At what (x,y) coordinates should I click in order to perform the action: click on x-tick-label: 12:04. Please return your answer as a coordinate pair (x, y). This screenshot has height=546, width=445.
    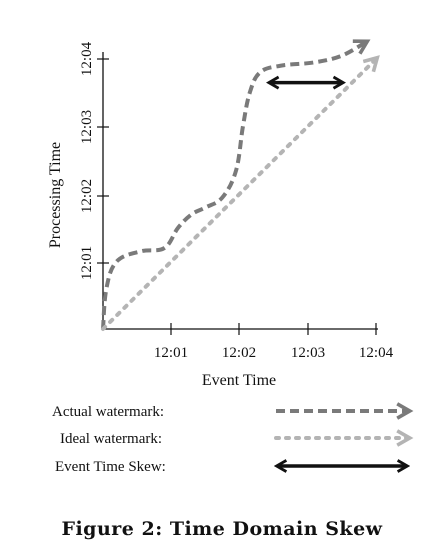
    Looking at the image, I should click on (376, 353).